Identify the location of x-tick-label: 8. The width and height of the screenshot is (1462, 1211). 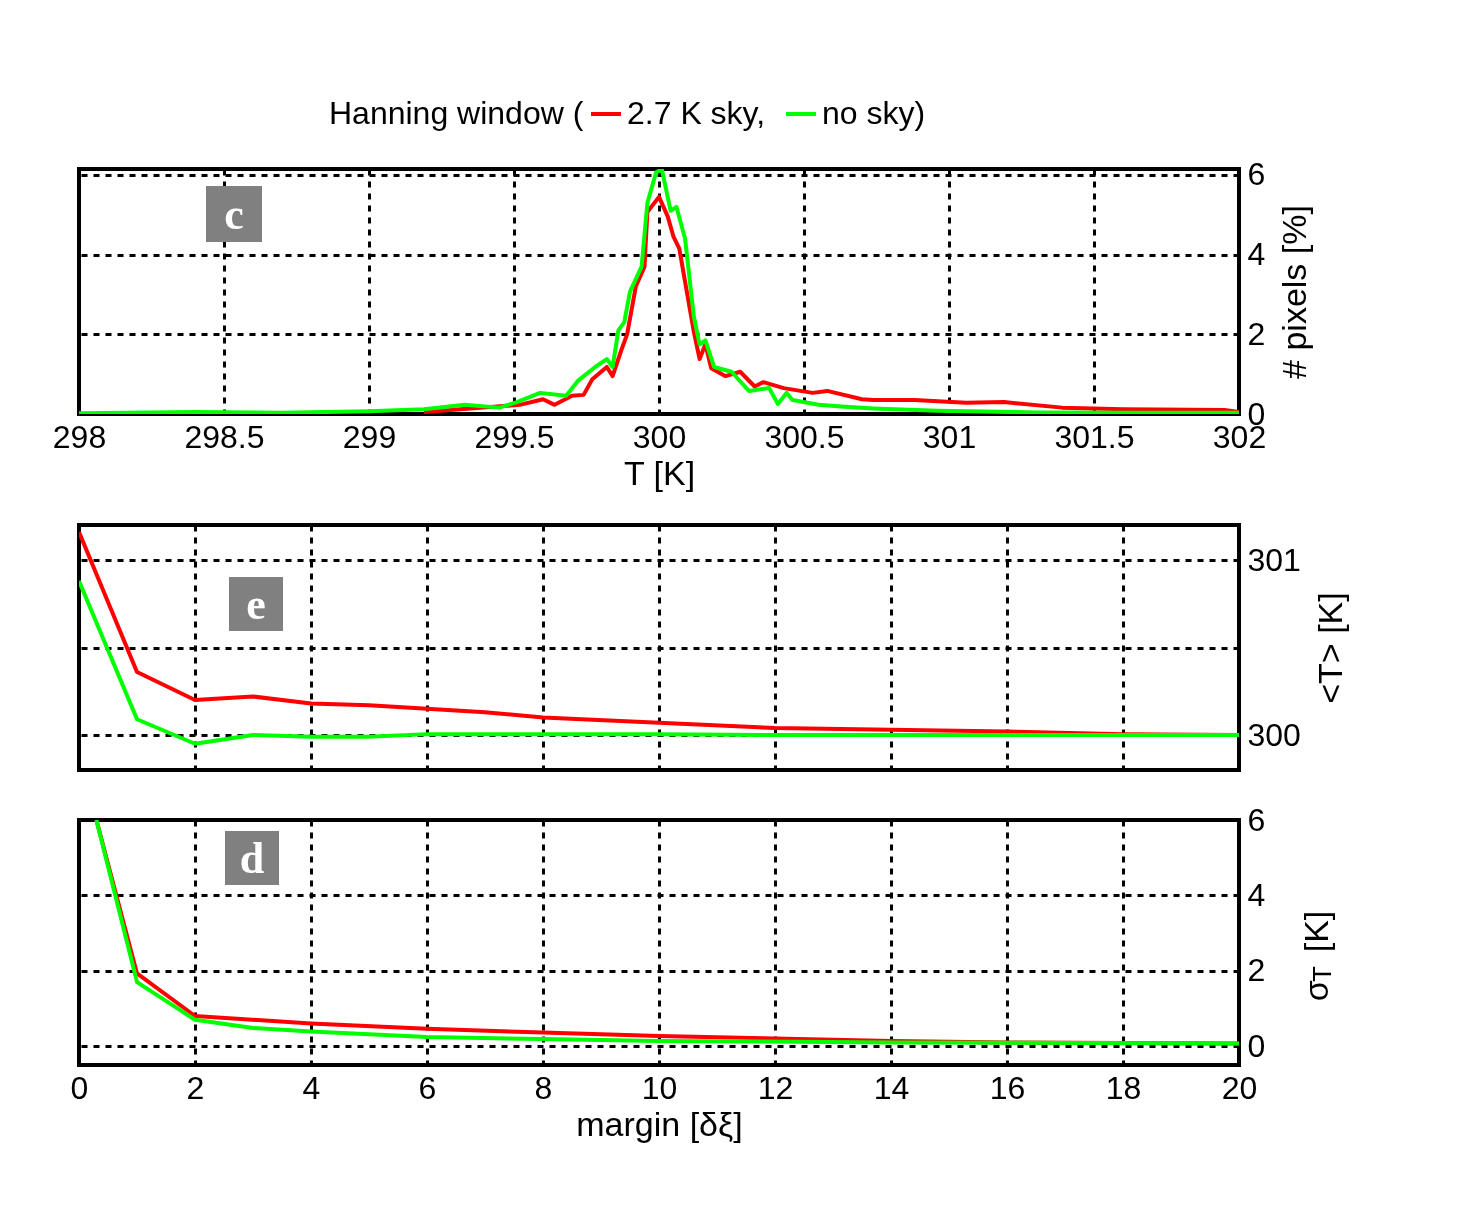
(543, 1087).